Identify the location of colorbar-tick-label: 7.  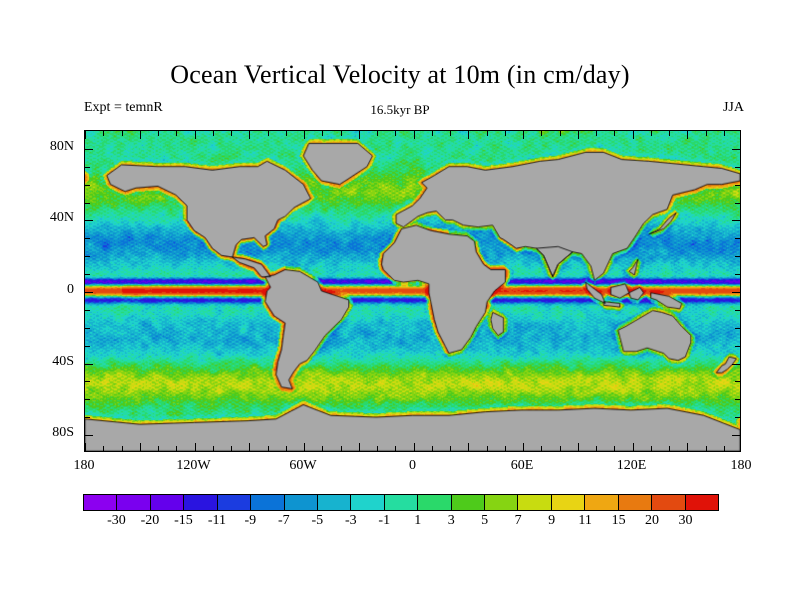
(518, 520).